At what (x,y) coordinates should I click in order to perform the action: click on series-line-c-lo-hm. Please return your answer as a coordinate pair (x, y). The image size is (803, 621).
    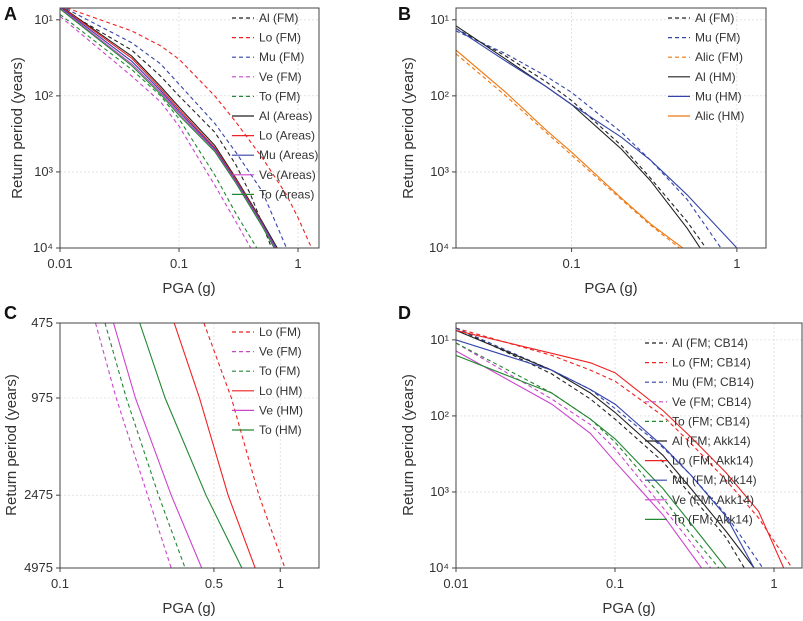
    Looking at the image, I should click on (214, 445).